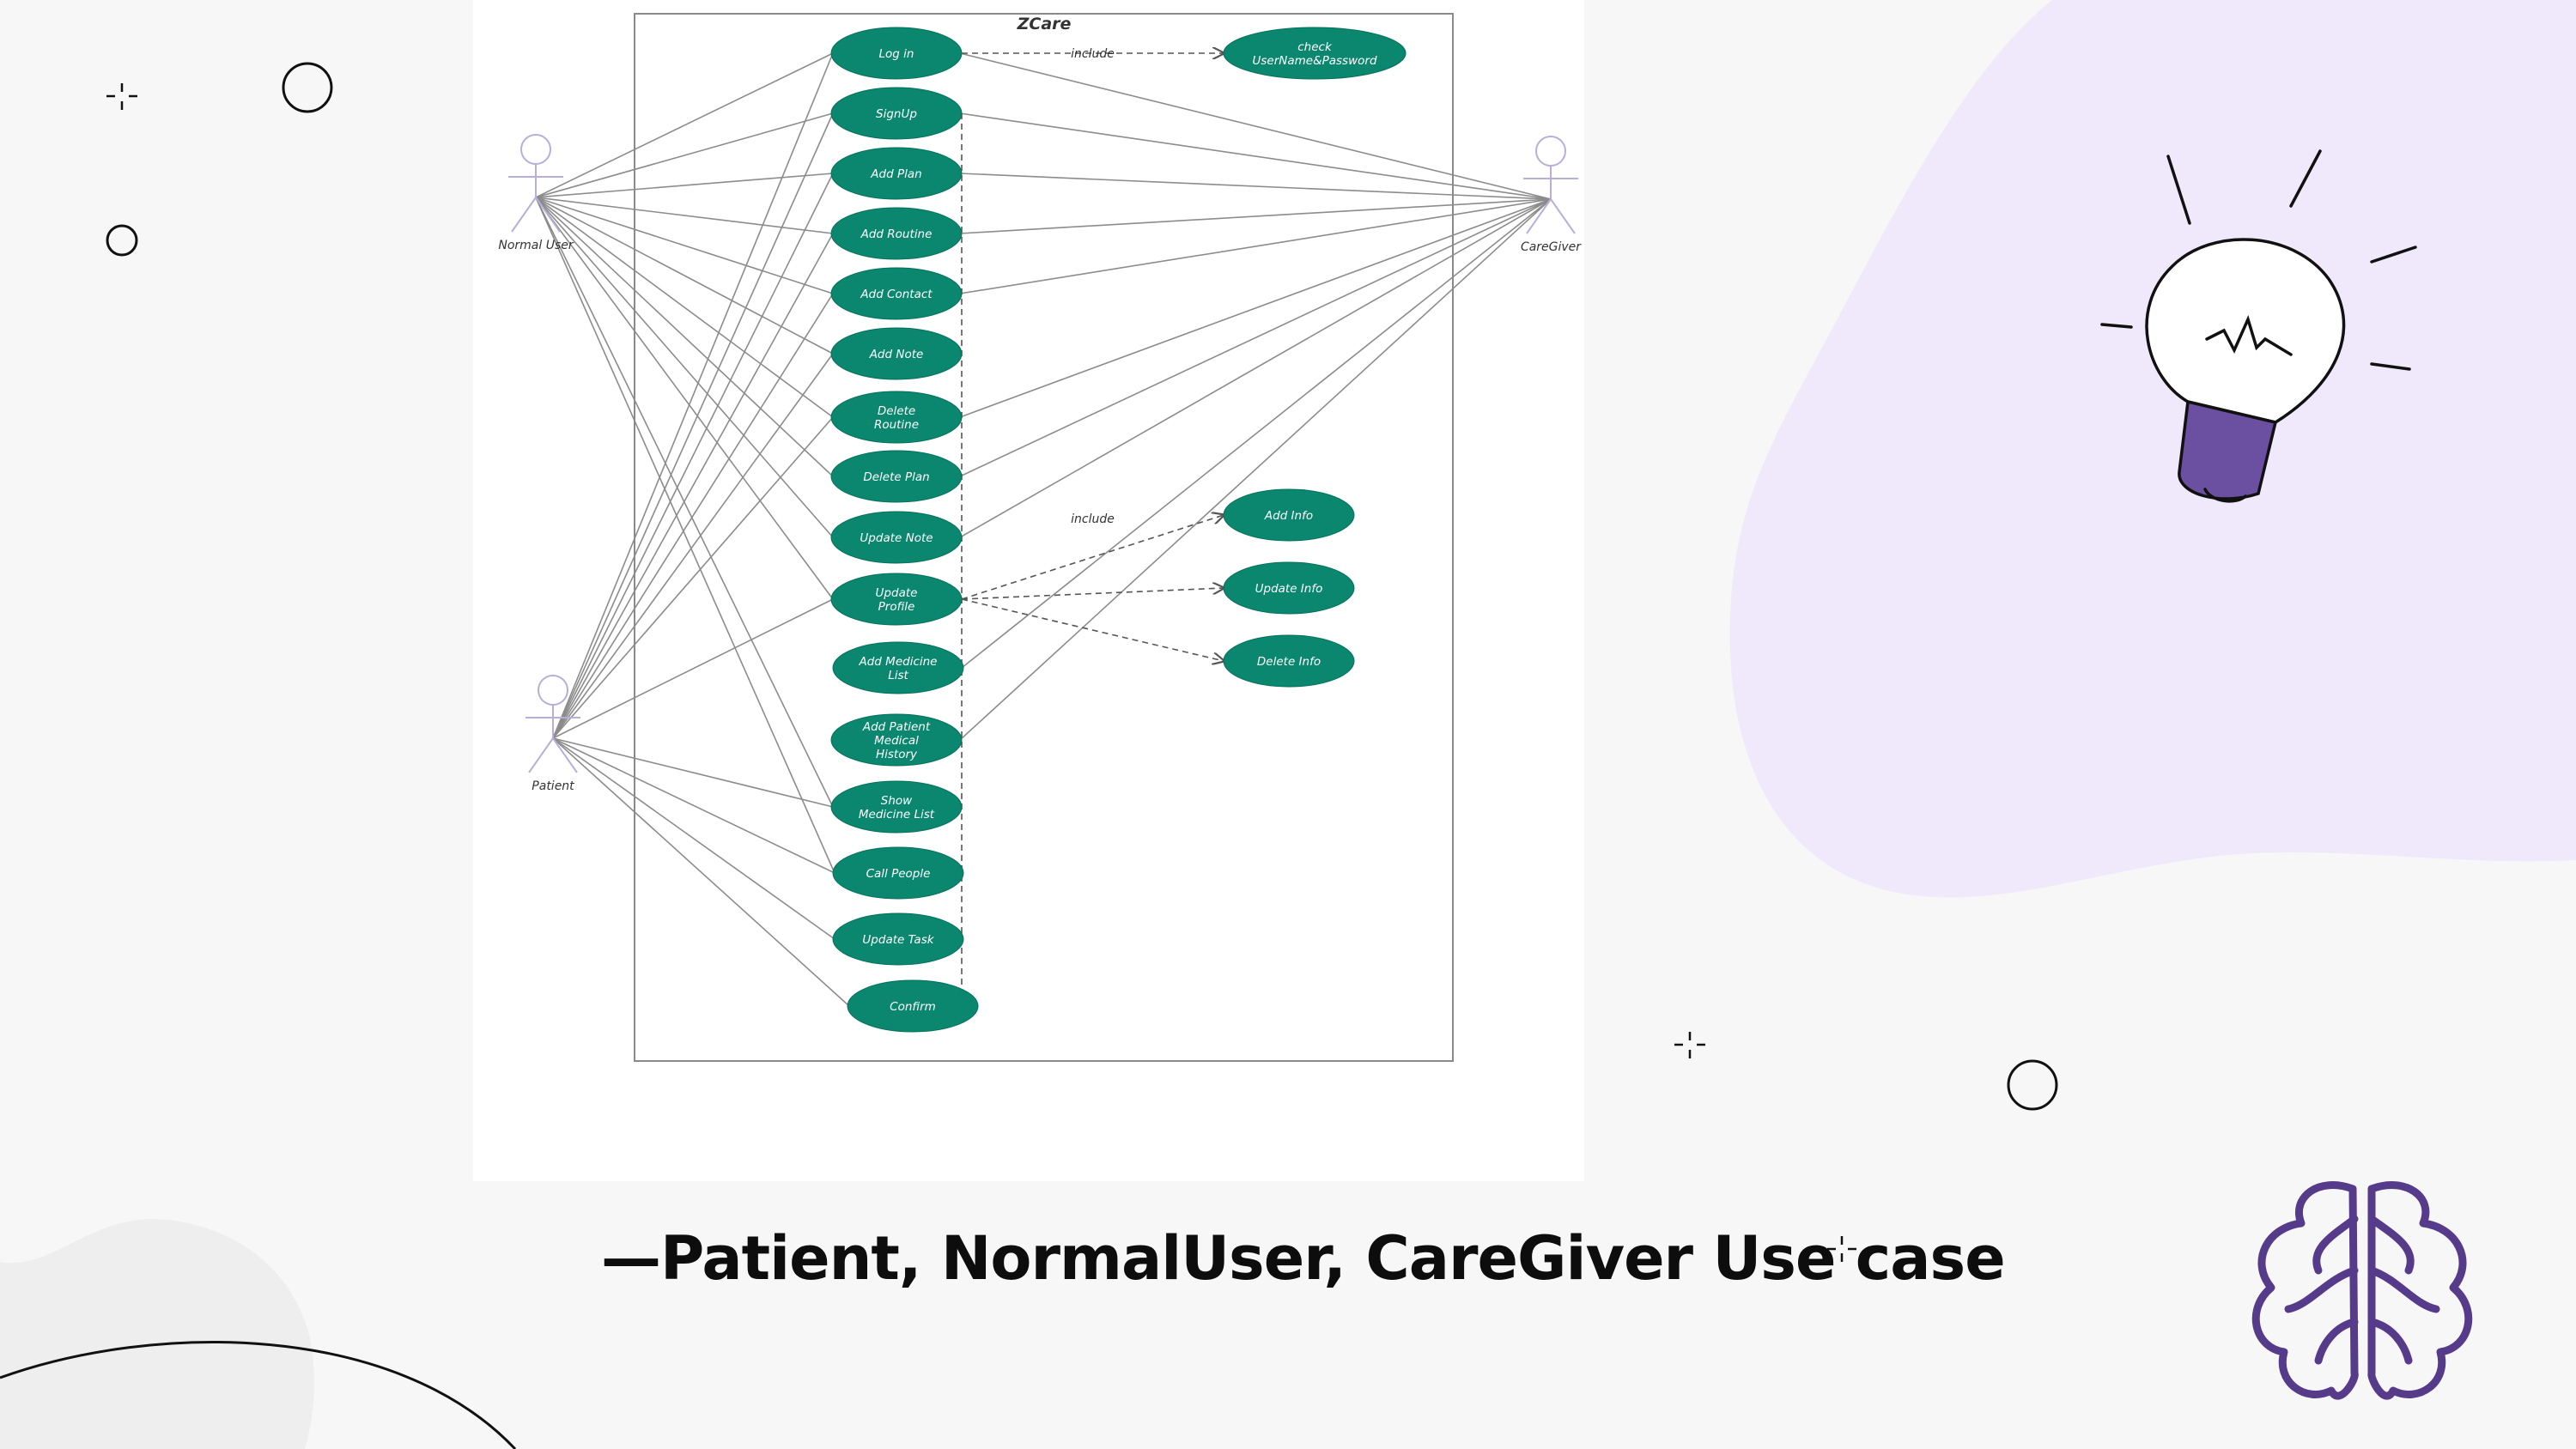  I want to click on use-case-label: Medical, so click(896, 741).